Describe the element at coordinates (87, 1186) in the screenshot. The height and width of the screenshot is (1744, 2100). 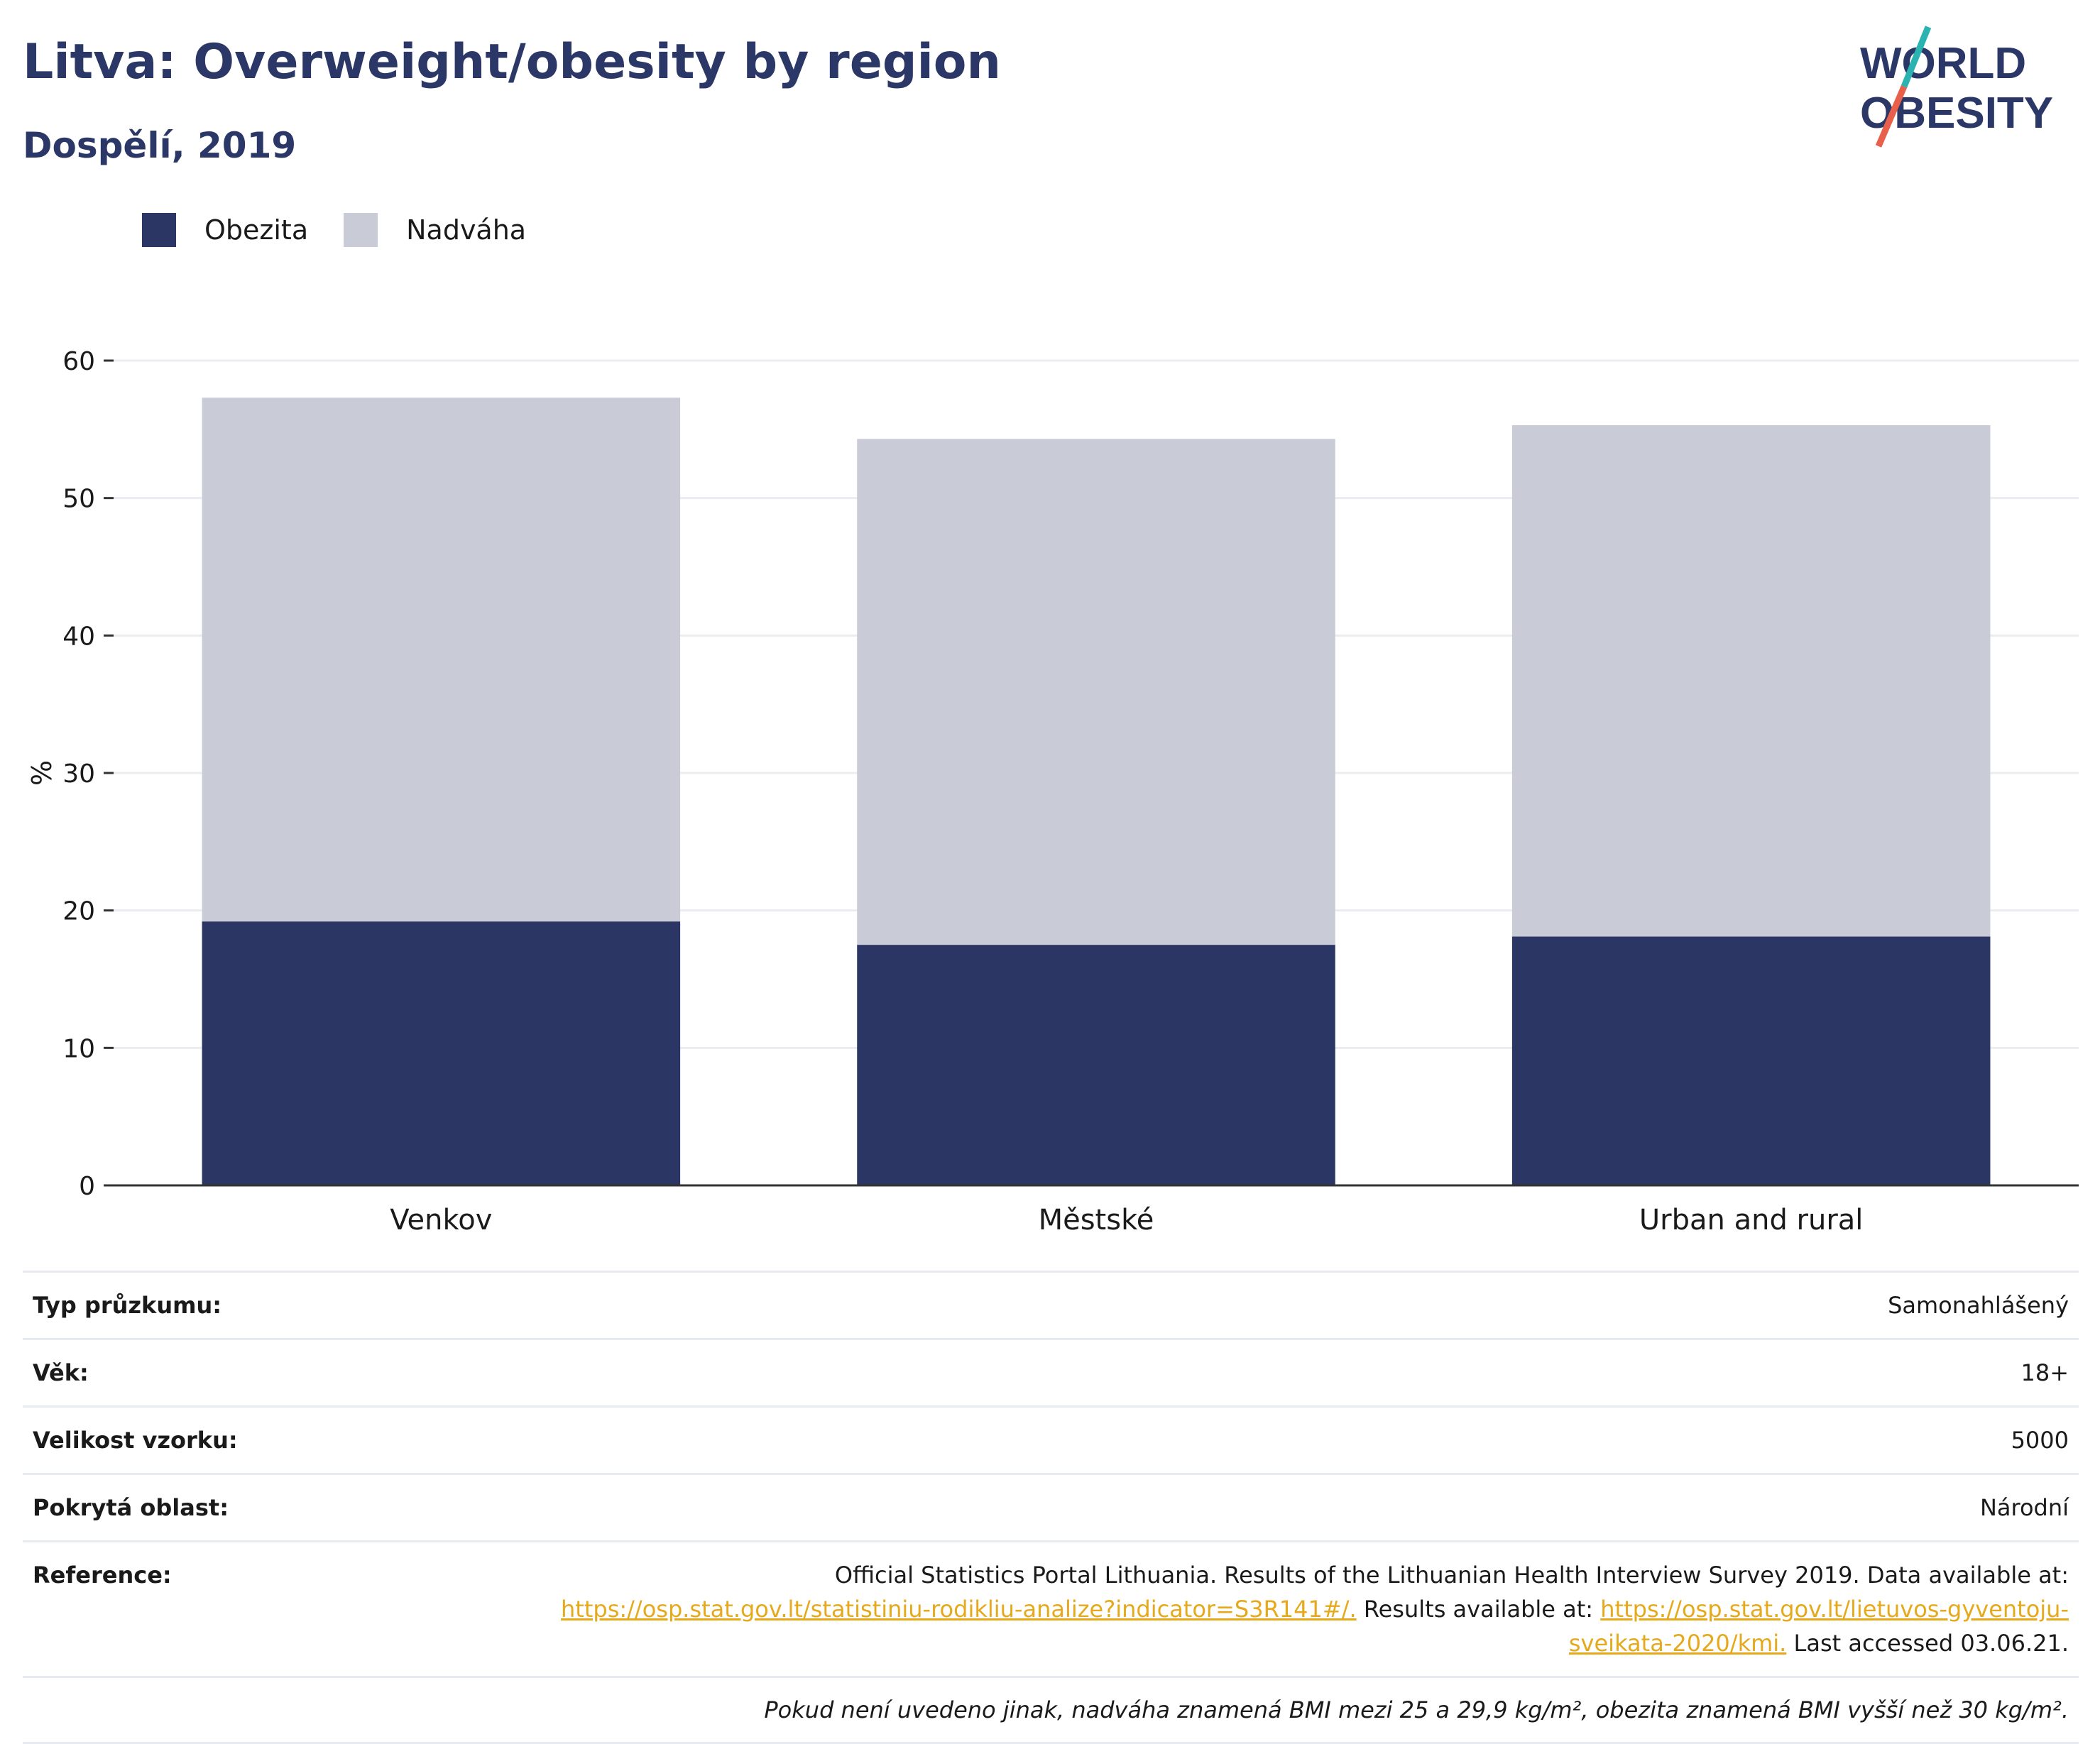
I see `y-tick-label: 0` at that location.